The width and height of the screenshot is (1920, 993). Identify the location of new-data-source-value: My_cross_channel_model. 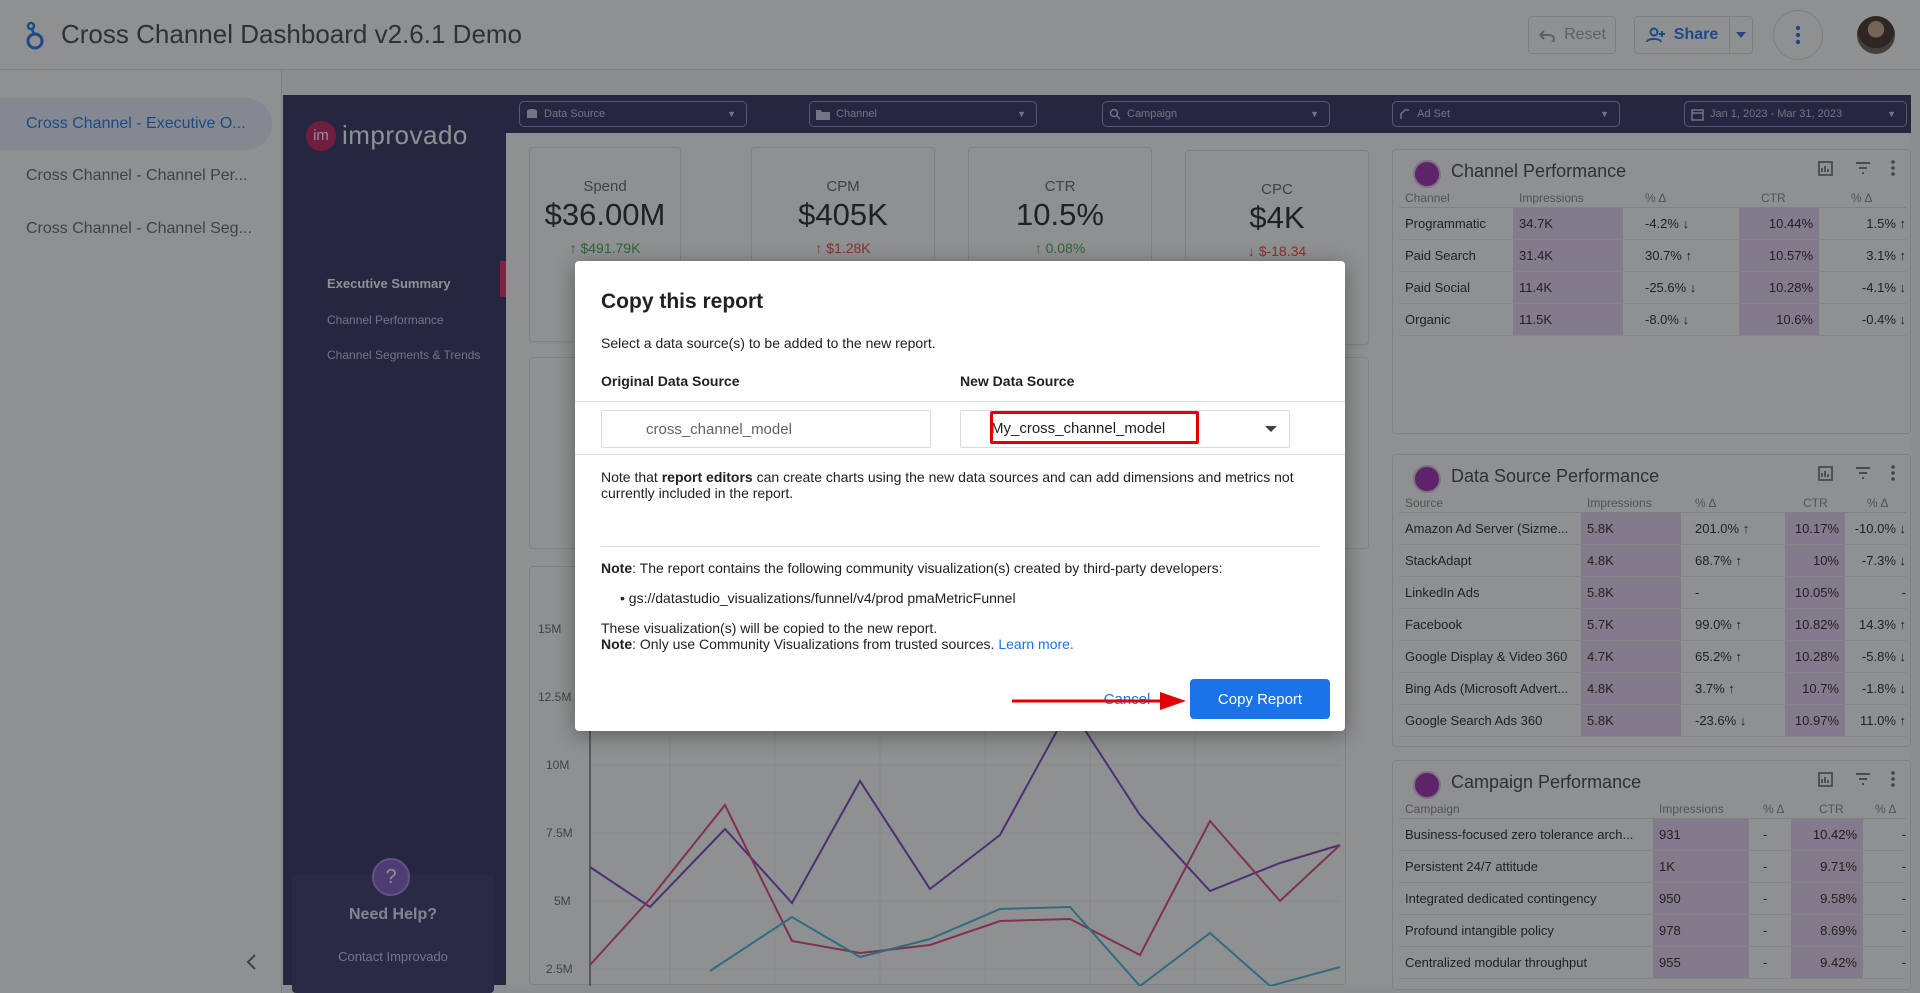
(1078, 428).